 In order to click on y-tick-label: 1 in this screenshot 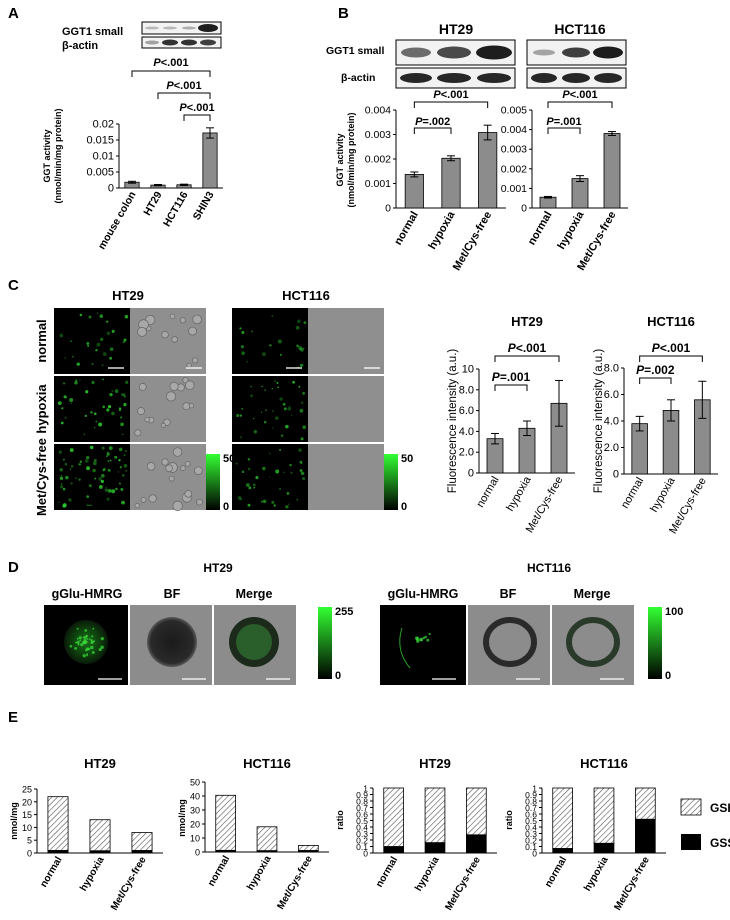, I will do `click(365, 789)`.